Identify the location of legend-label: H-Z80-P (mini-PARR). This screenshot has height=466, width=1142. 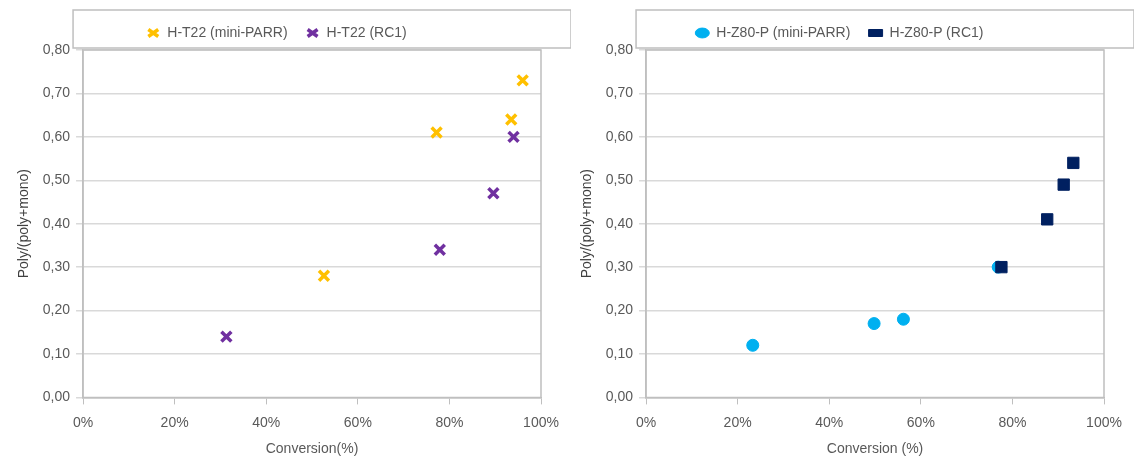
(783, 31).